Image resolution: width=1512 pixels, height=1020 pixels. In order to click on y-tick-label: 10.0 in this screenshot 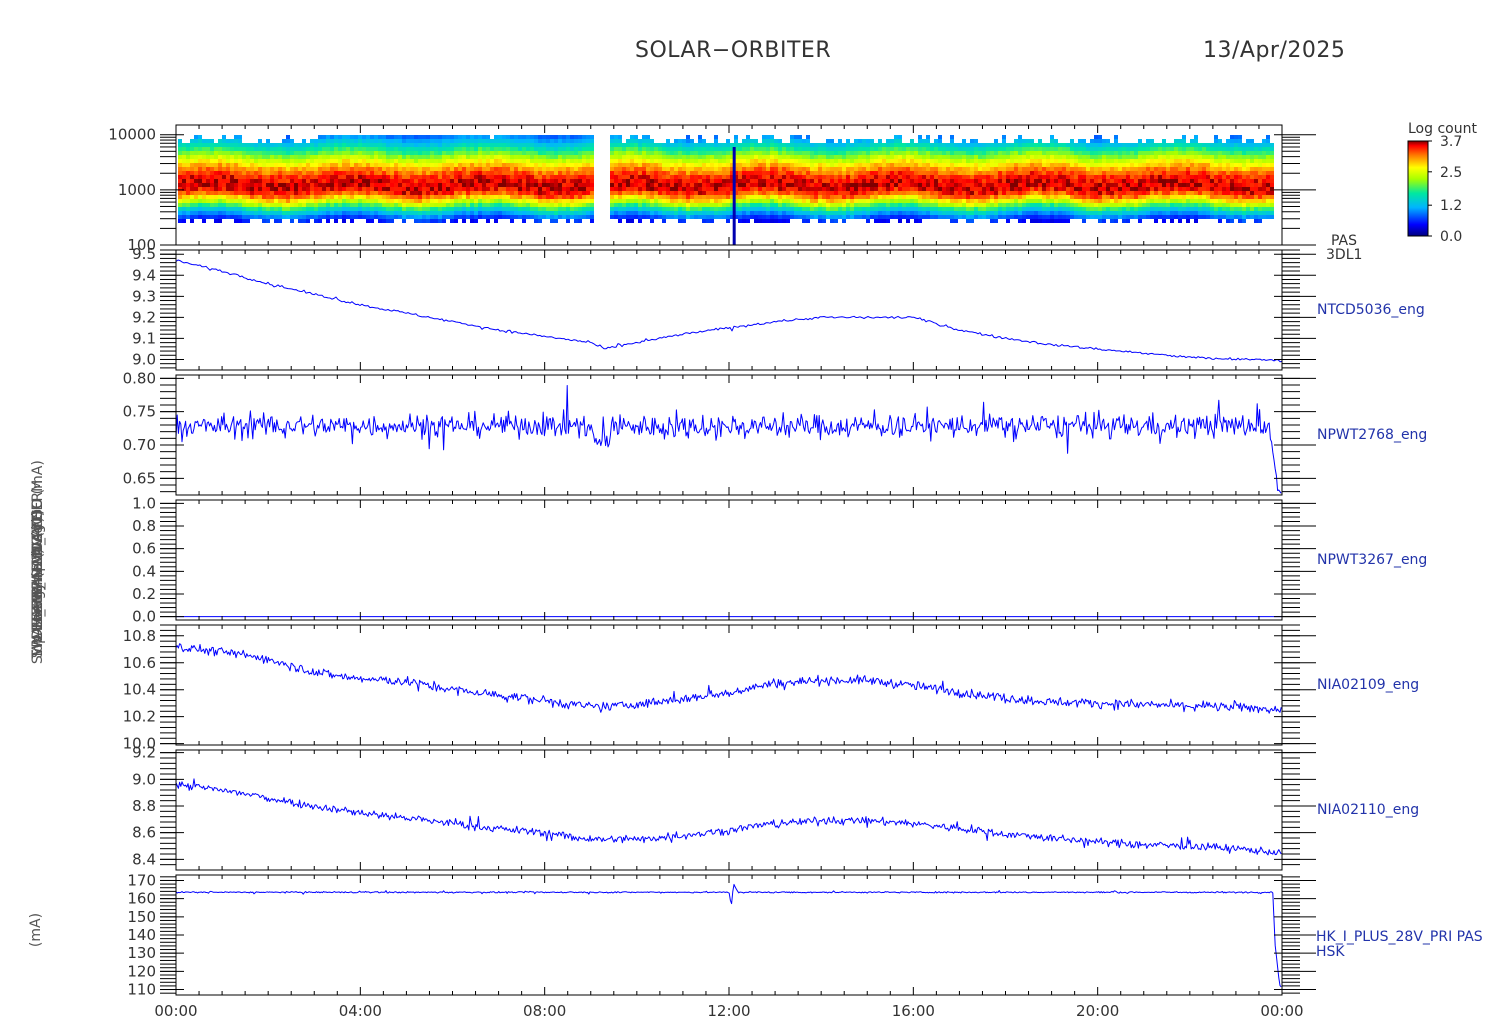, I will do `click(139, 744)`.